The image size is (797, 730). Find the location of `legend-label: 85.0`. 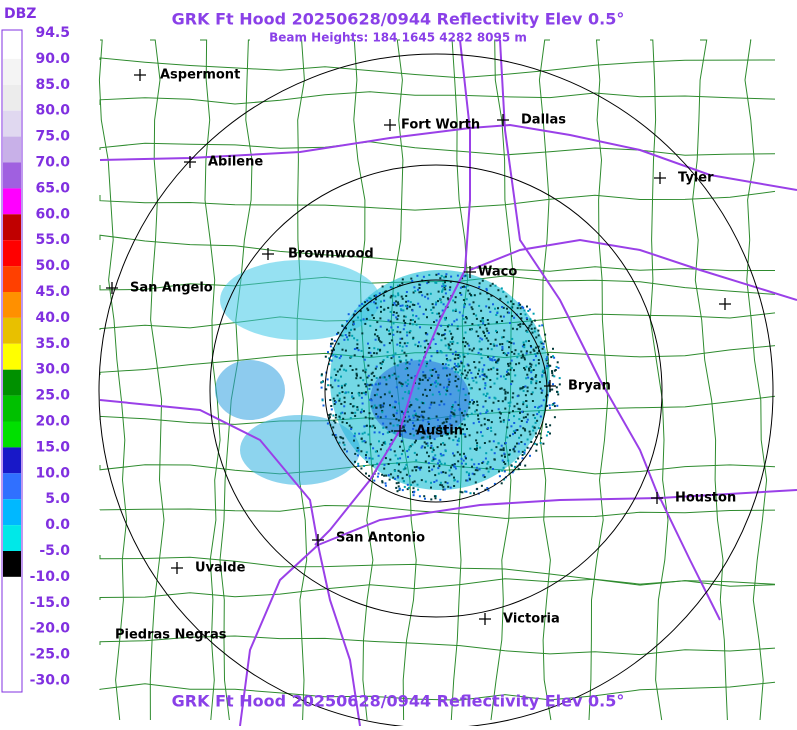

legend-label: 85.0 is located at coordinates (52, 85).